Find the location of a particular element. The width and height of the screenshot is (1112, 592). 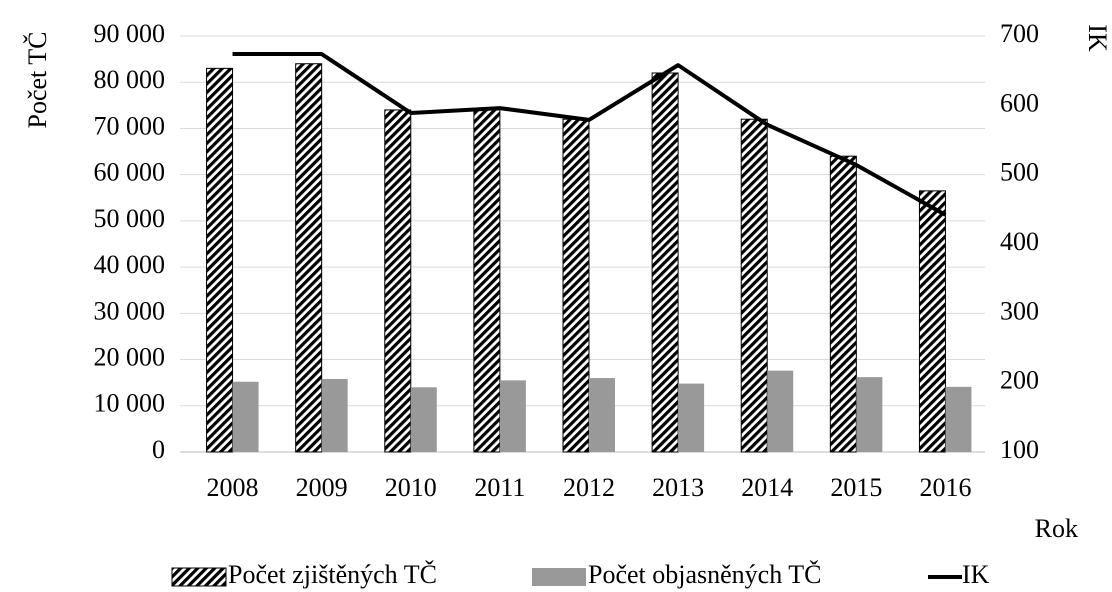

x-tick-label: 2010 is located at coordinates (411, 487).